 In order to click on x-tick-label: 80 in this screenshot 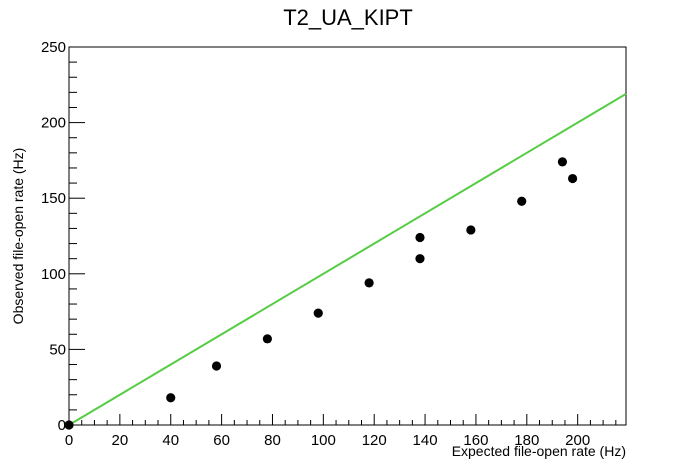, I will do `click(272, 440)`.